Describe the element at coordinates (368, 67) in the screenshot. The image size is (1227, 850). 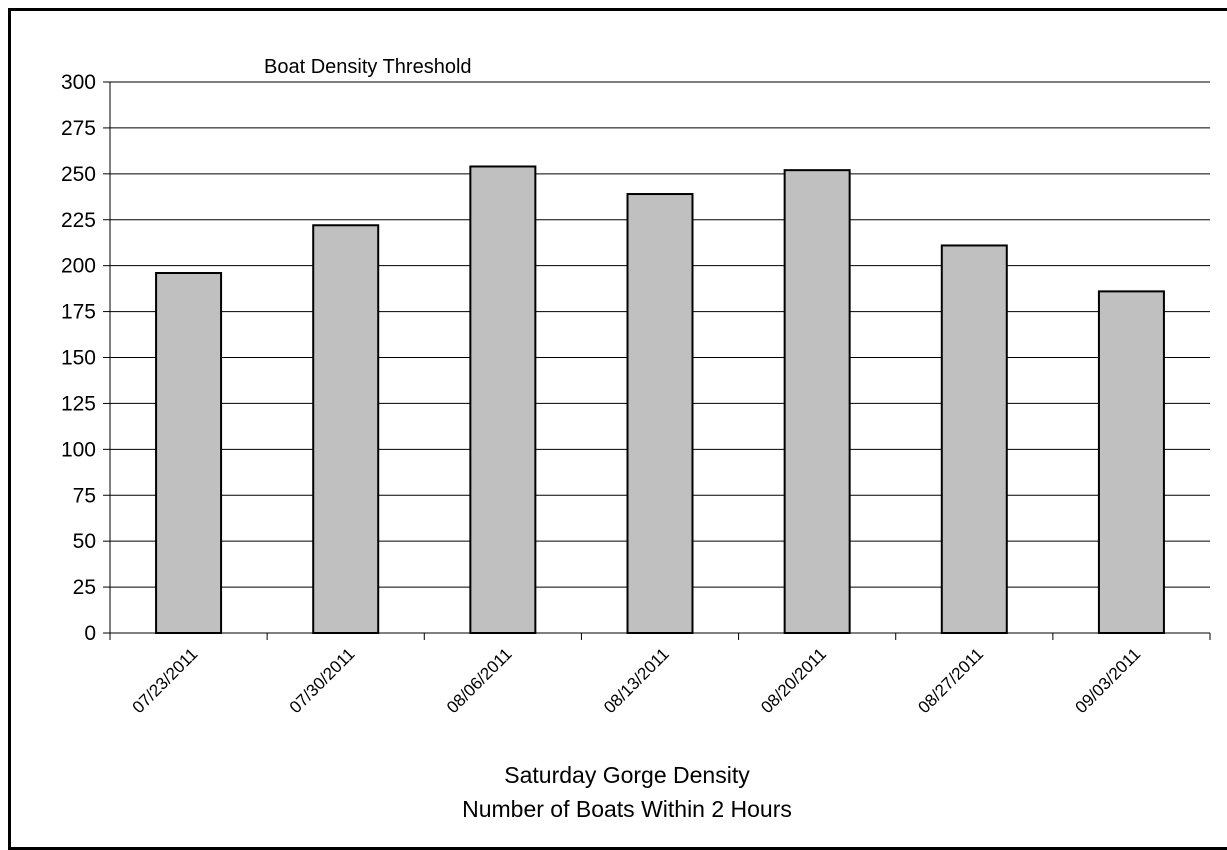
I see `threshold-annotation: Boat Density Threshold` at that location.